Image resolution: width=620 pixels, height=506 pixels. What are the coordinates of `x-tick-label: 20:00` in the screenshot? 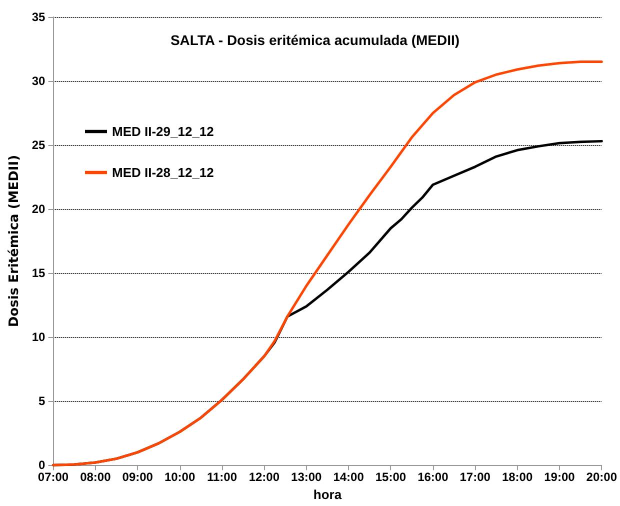 It's located at (602, 477).